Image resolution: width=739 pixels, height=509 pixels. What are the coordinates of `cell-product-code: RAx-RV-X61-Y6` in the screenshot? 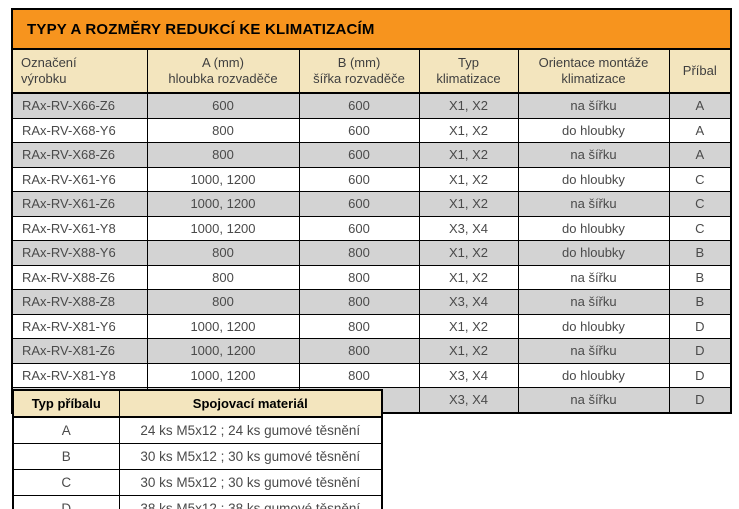 It's located at (79, 179).